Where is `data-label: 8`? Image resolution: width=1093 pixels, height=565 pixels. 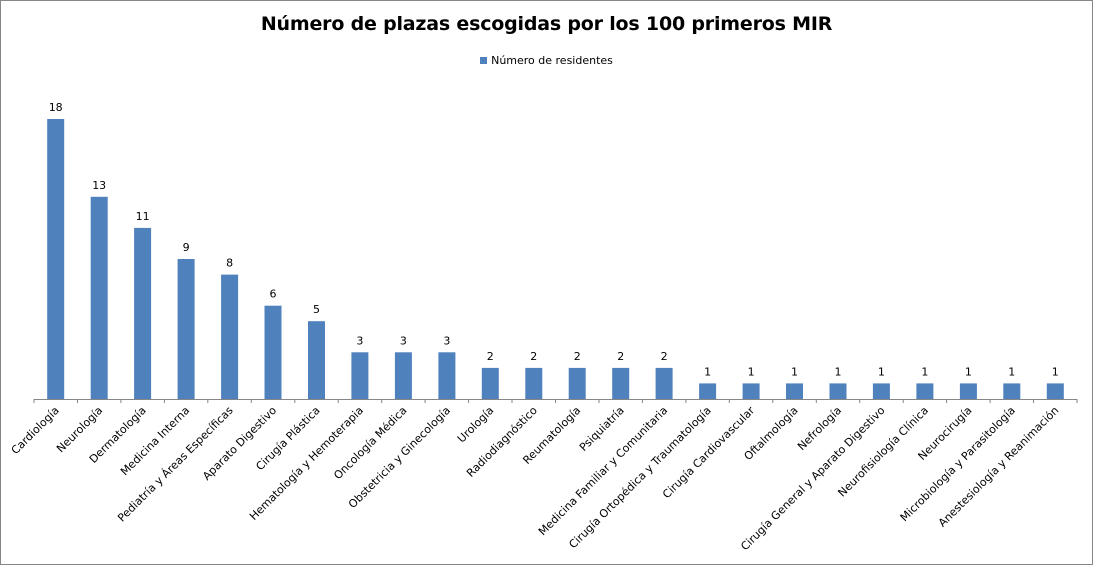
data-label: 8 is located at coordinates (229, 263).